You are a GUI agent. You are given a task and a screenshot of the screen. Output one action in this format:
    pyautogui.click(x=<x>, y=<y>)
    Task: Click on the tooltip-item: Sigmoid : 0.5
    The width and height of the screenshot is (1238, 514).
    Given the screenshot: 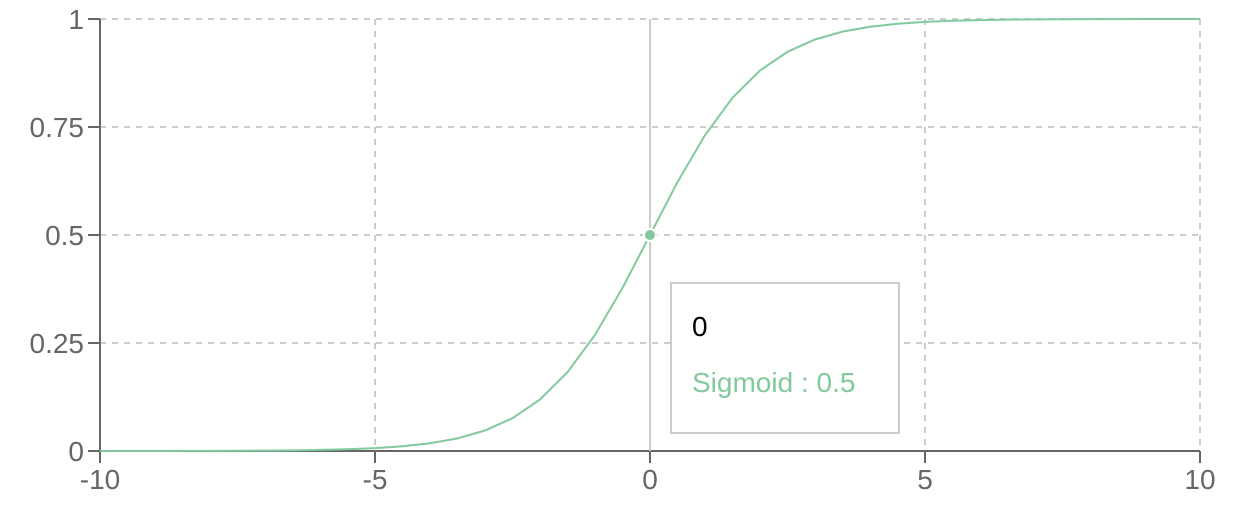 What is the action you would take?
    pyautogui.click(x=785, y=383)
    